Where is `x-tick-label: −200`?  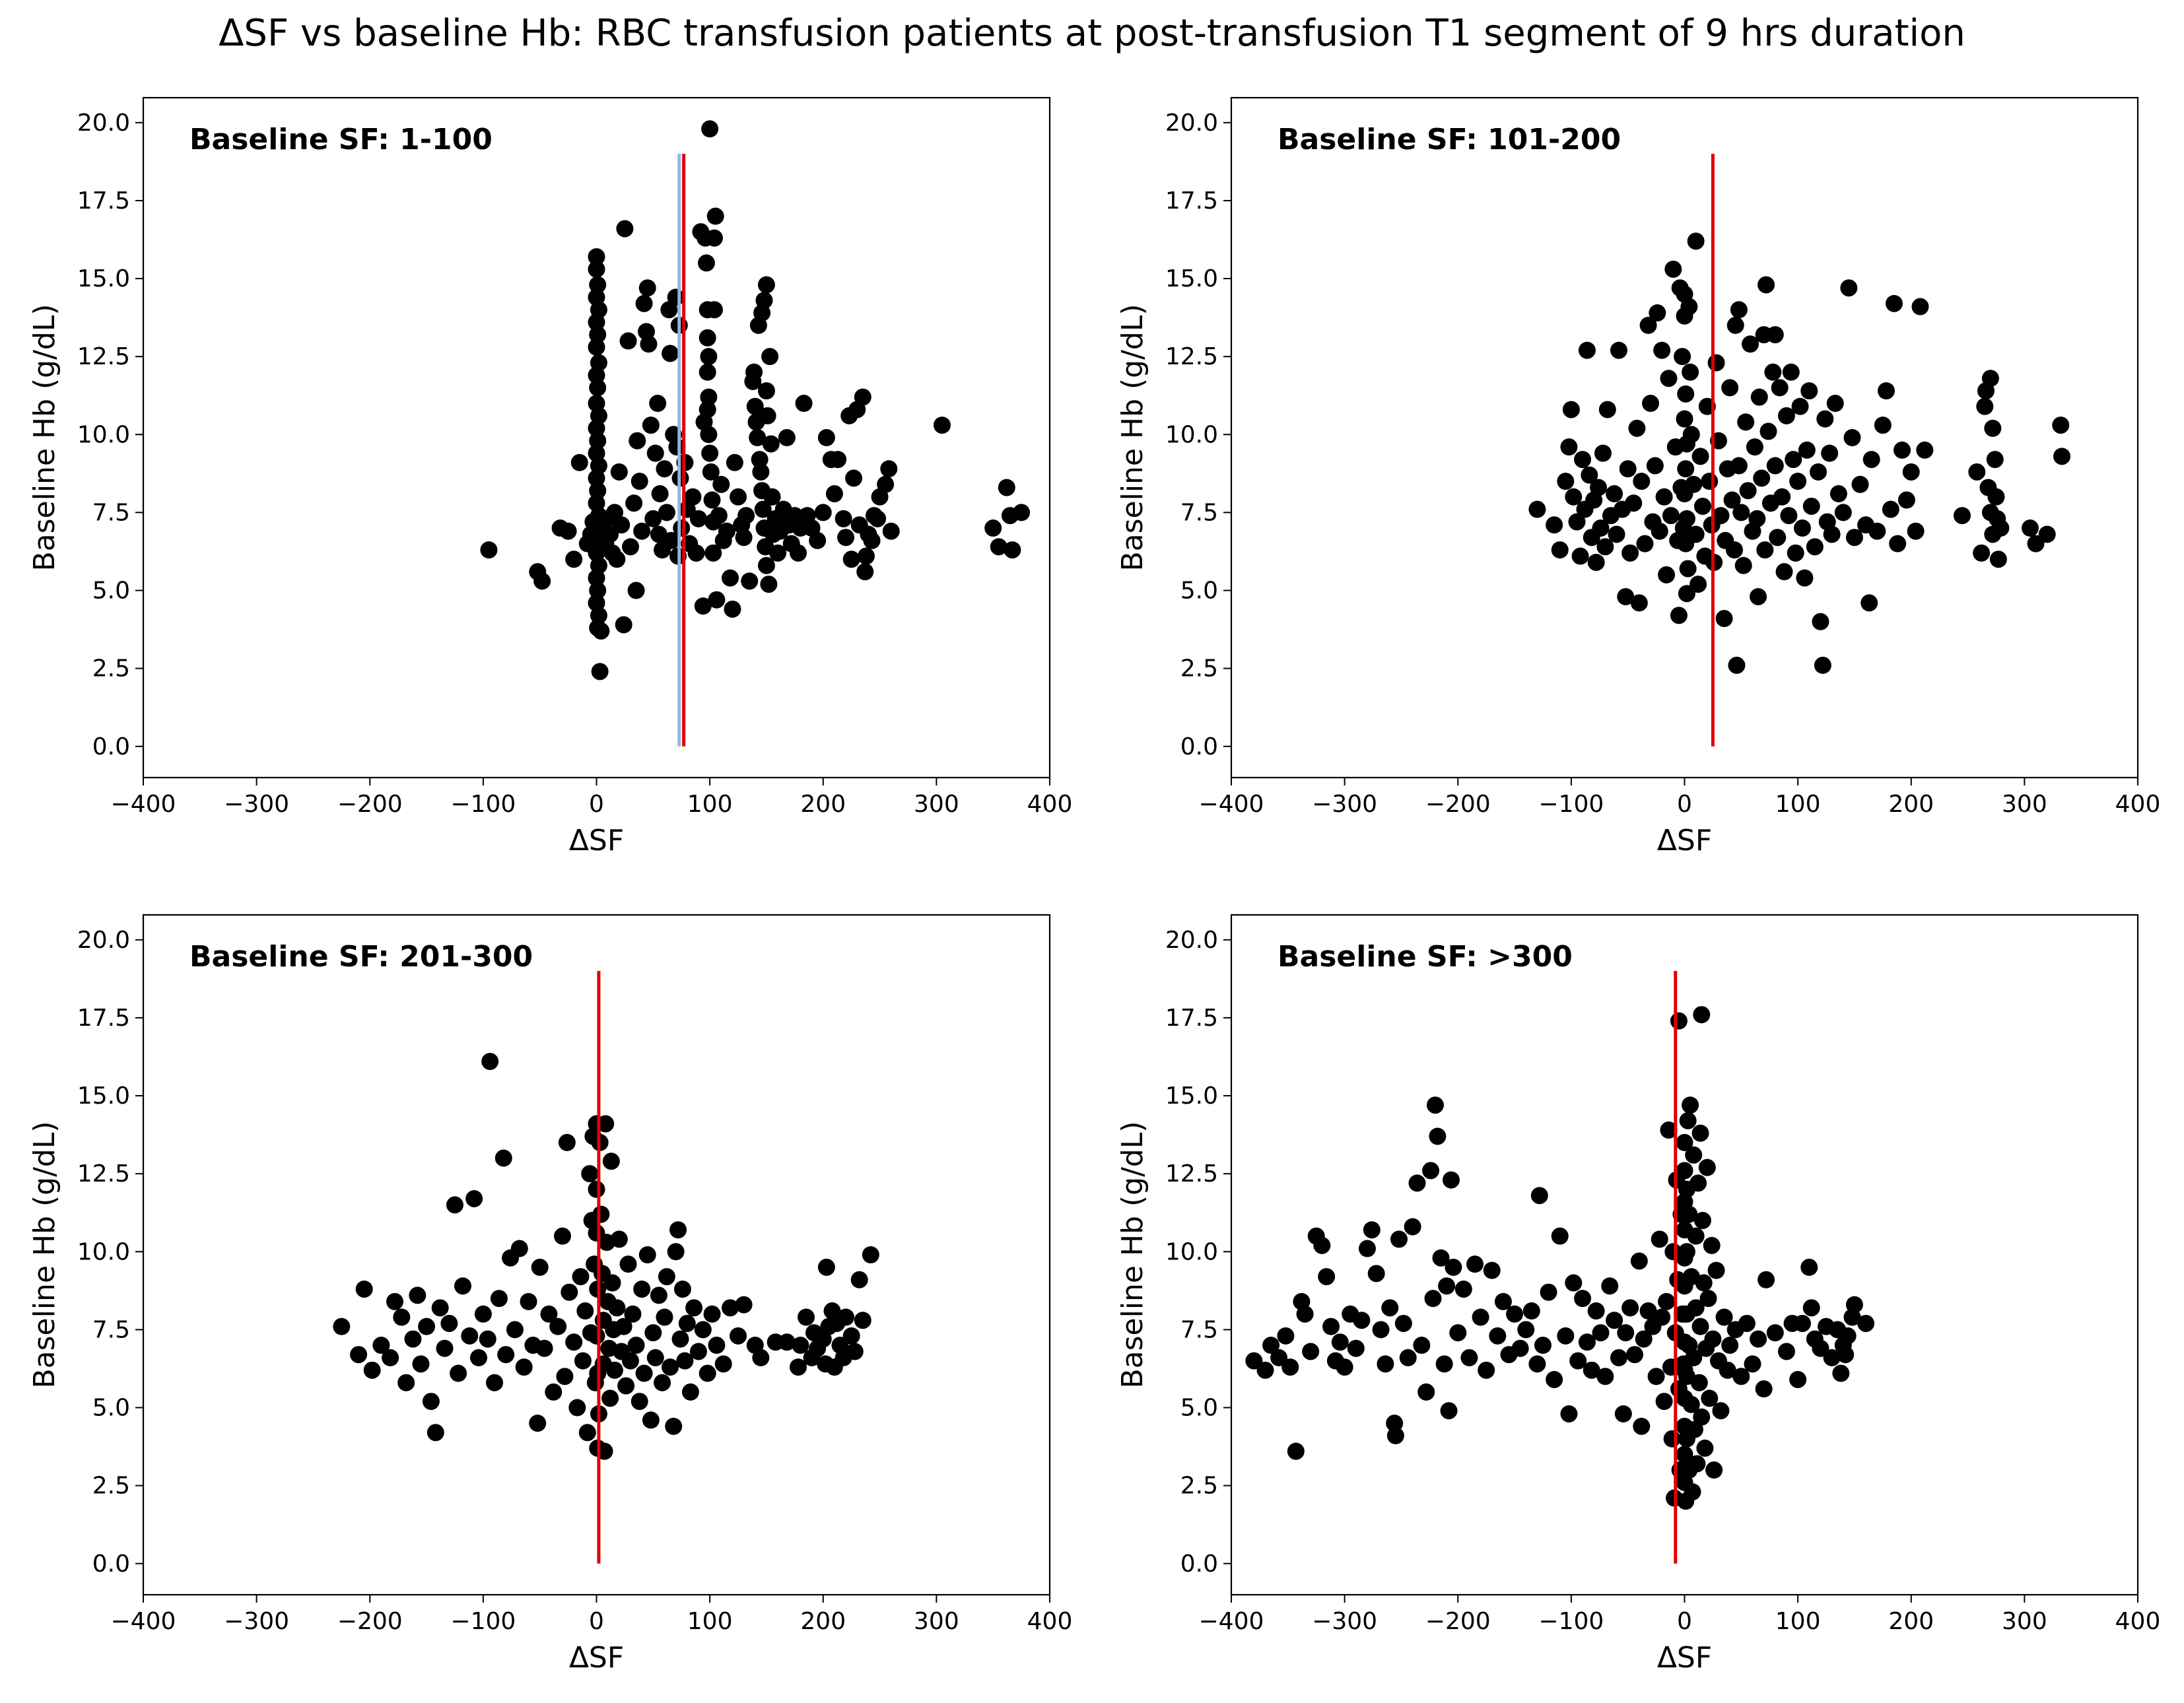
x-tick-label: −200 is located at coordinates (1458, 804).